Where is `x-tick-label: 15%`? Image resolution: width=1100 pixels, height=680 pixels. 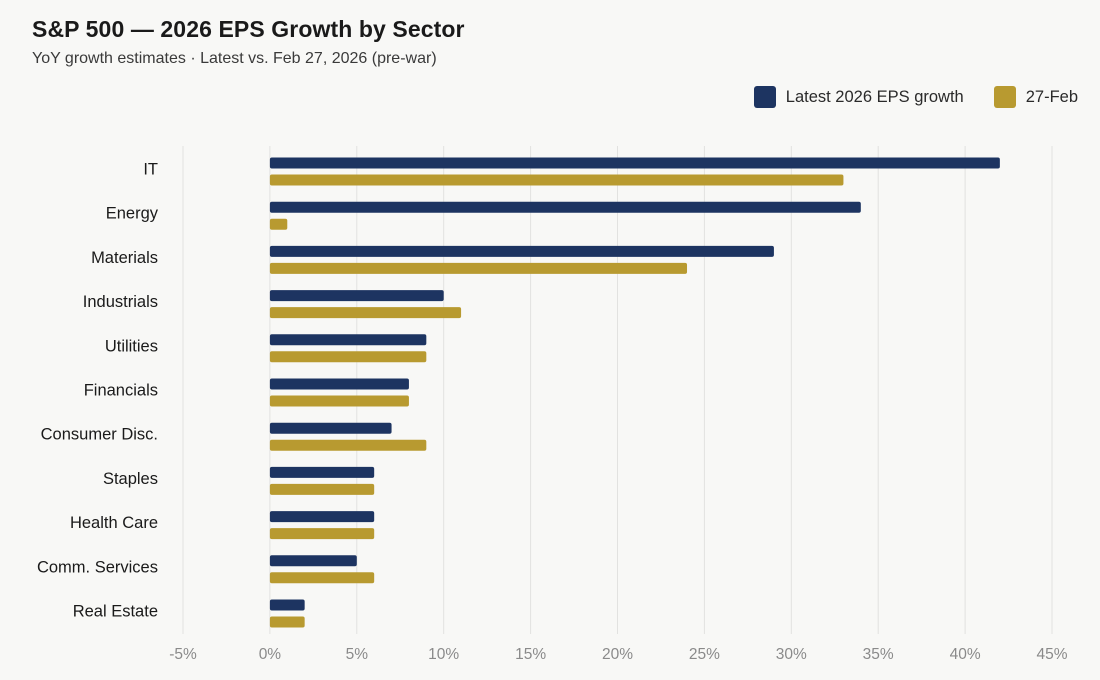 x-tick-label: 15% is located at coordinates (530, 654).